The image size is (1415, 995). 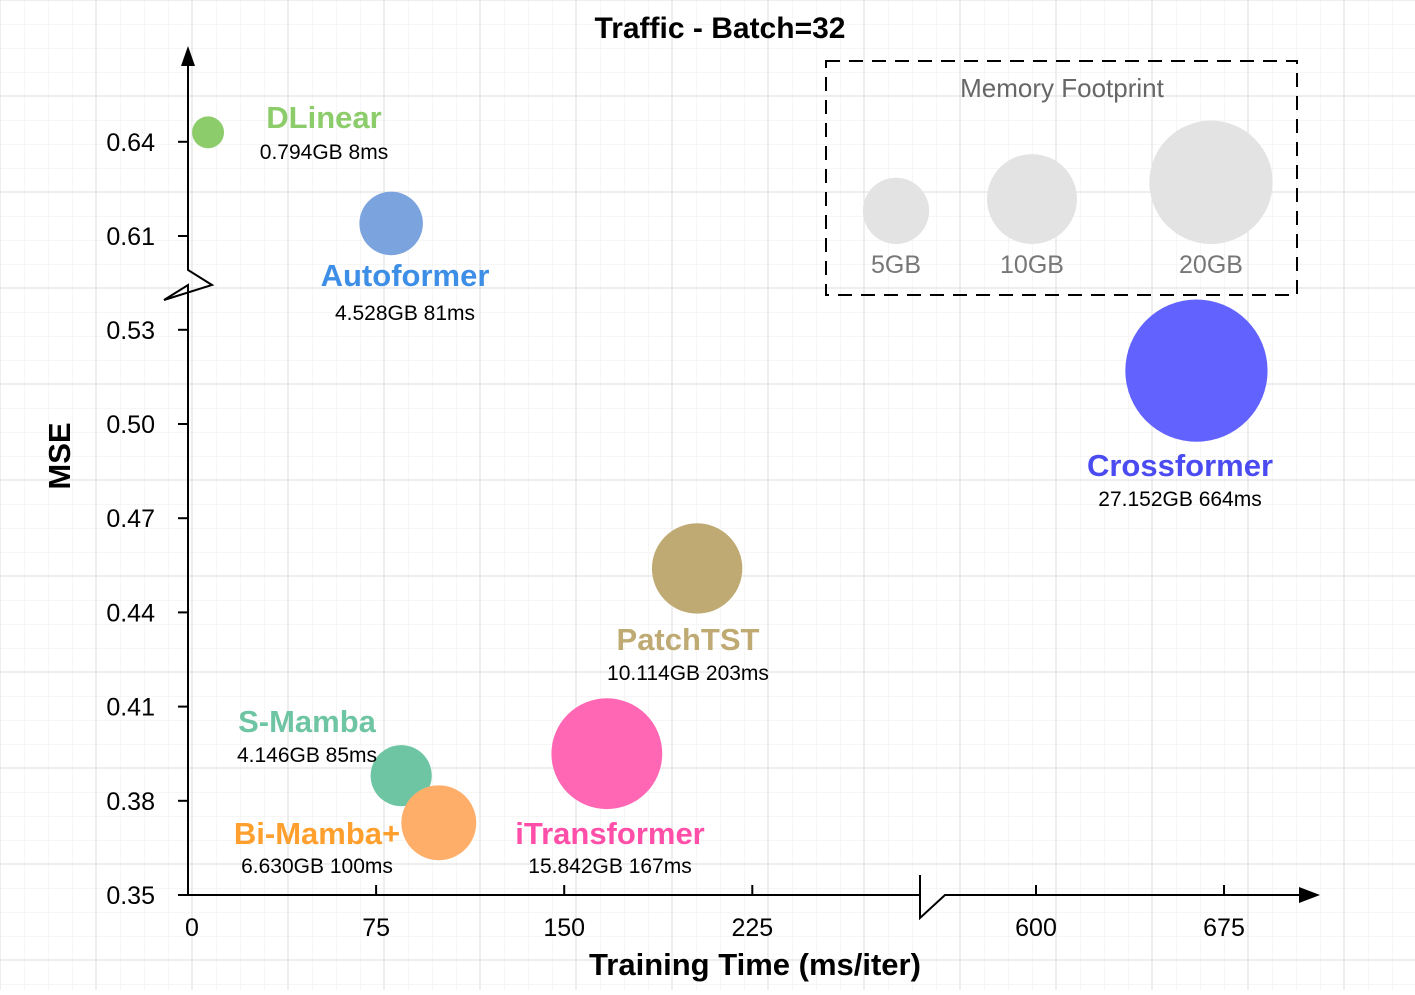 I want to click on point-info-autoformer: 4.528GB 81ms, so click(x=405, y=313).